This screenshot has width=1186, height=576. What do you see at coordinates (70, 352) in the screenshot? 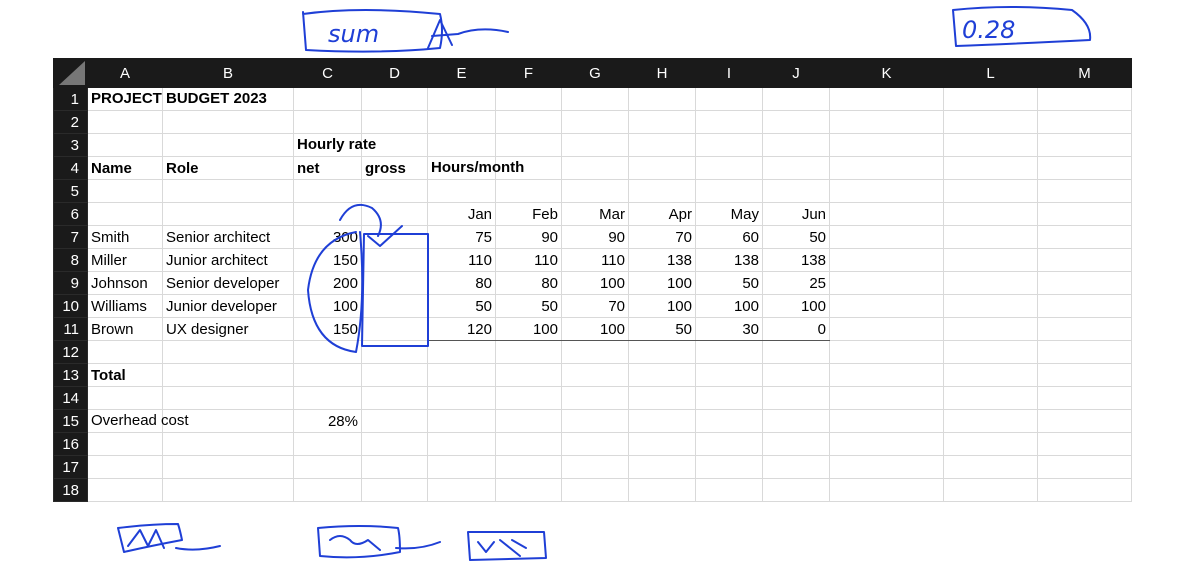
I see `row-header: 12` at bounding box center [70, 352].